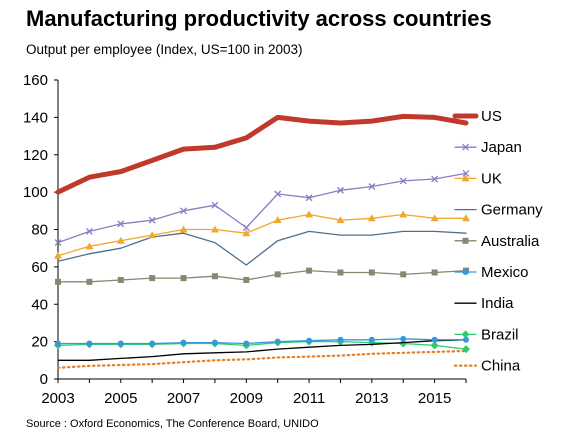  I want to click on series-line-india, so click(262, 350).